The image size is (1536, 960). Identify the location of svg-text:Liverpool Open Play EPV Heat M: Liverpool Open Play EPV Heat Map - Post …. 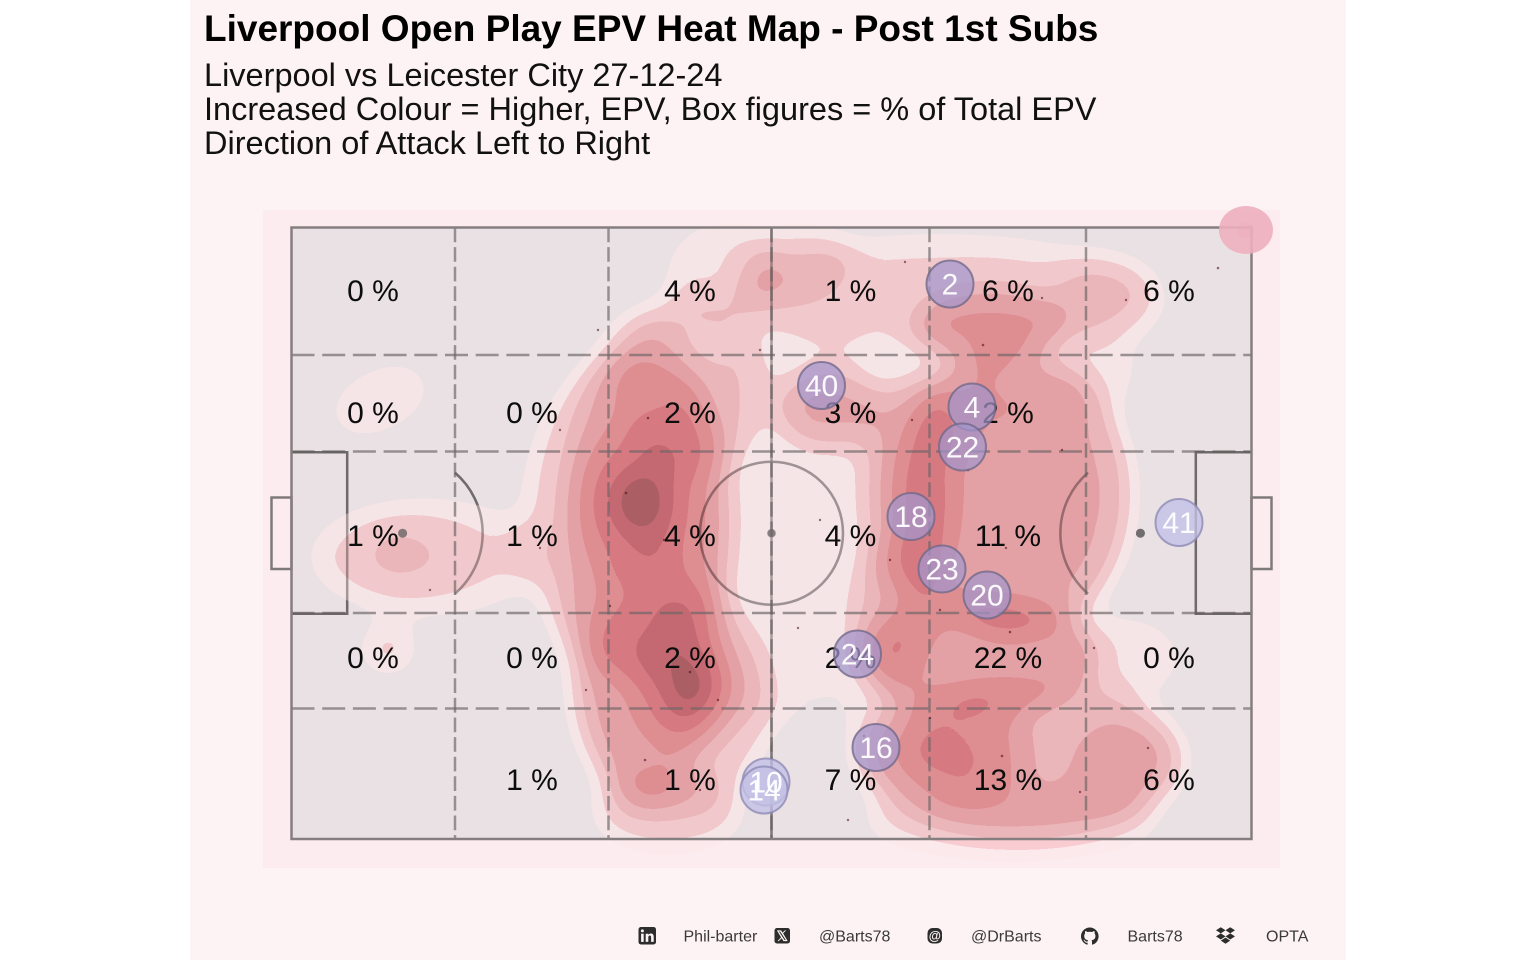
(651, 28).